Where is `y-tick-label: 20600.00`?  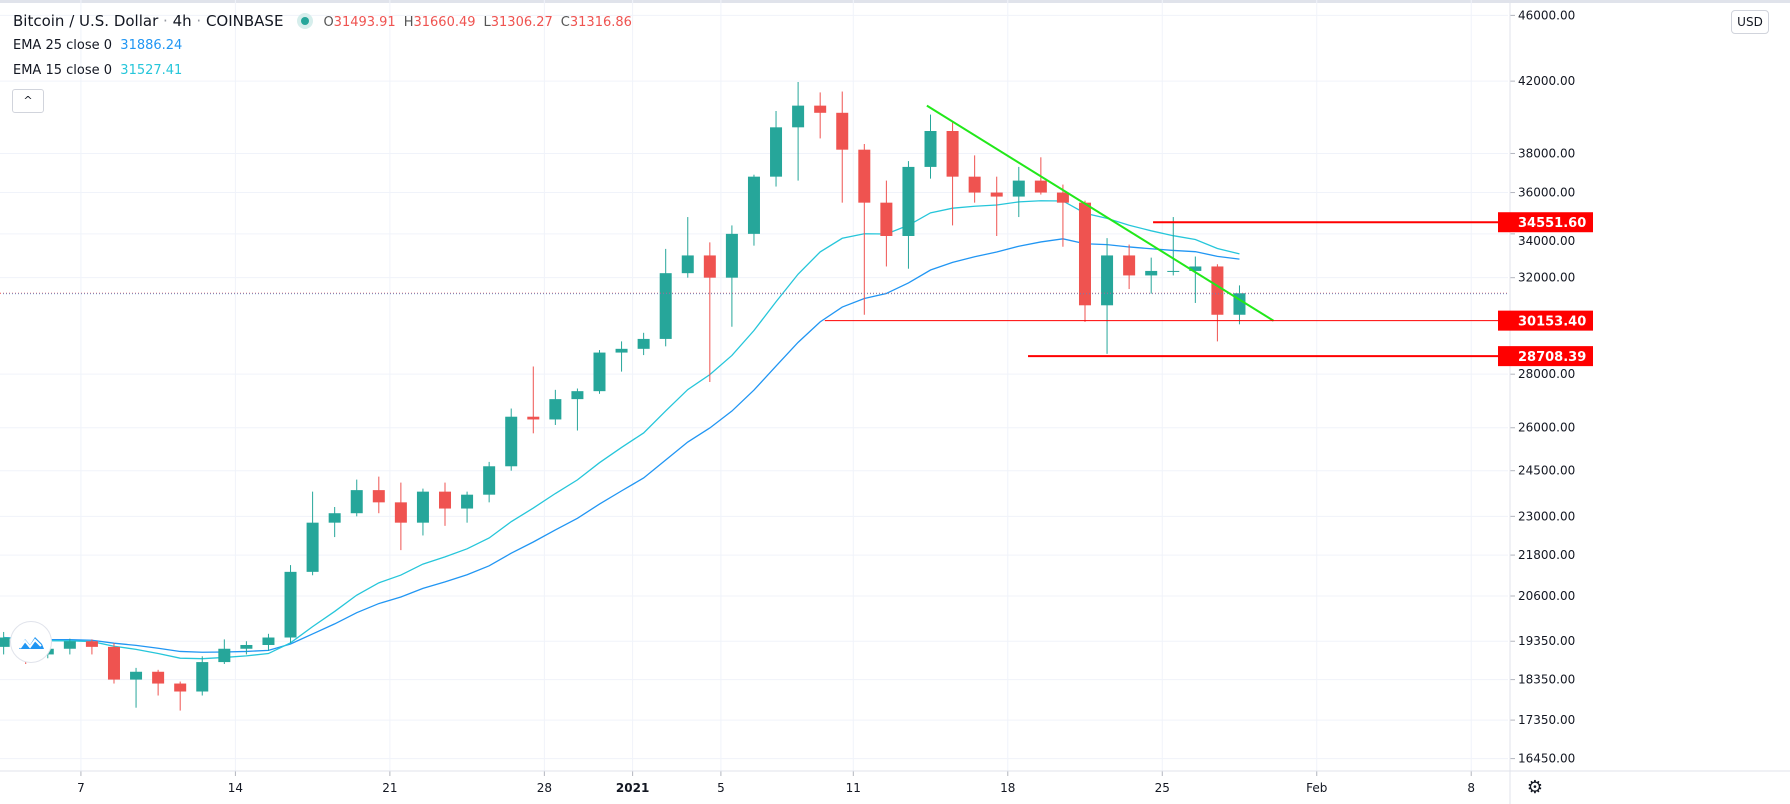 y-tick-label: 20600.00 is located at coordinates (1546, 596).